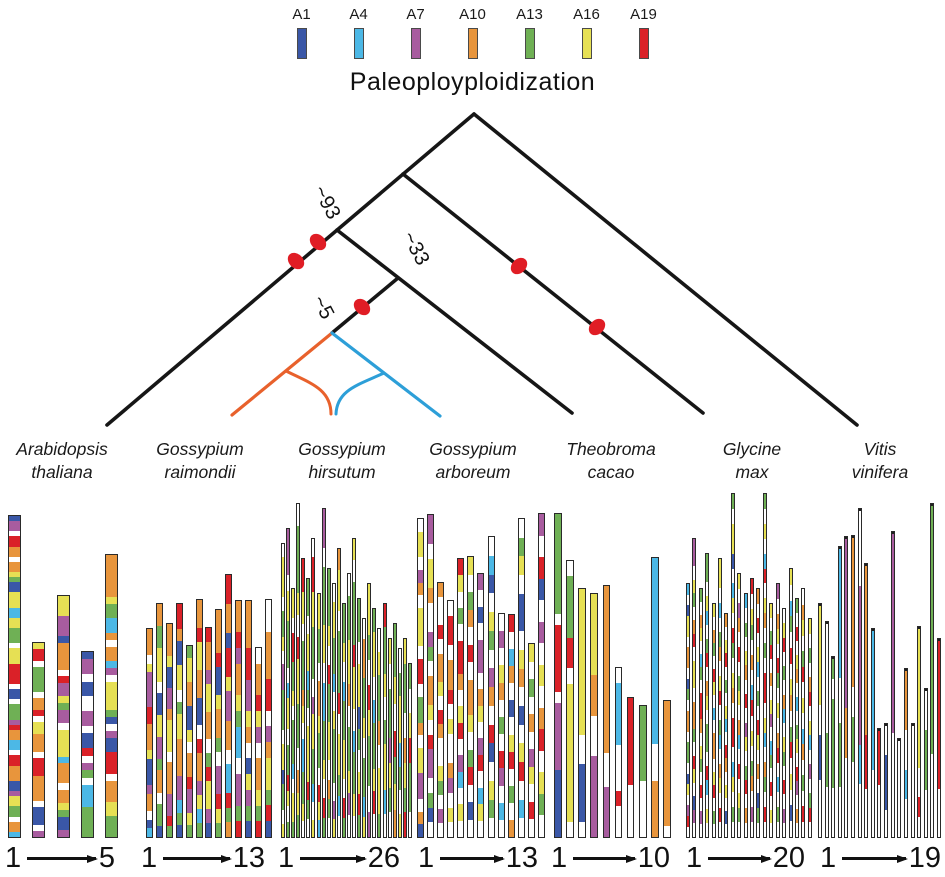 The image size is (945, 877). What do you see at coordinates (529, 14) in the screenshot?
I see `legend-label: A13` at bounding box center [529, 14].